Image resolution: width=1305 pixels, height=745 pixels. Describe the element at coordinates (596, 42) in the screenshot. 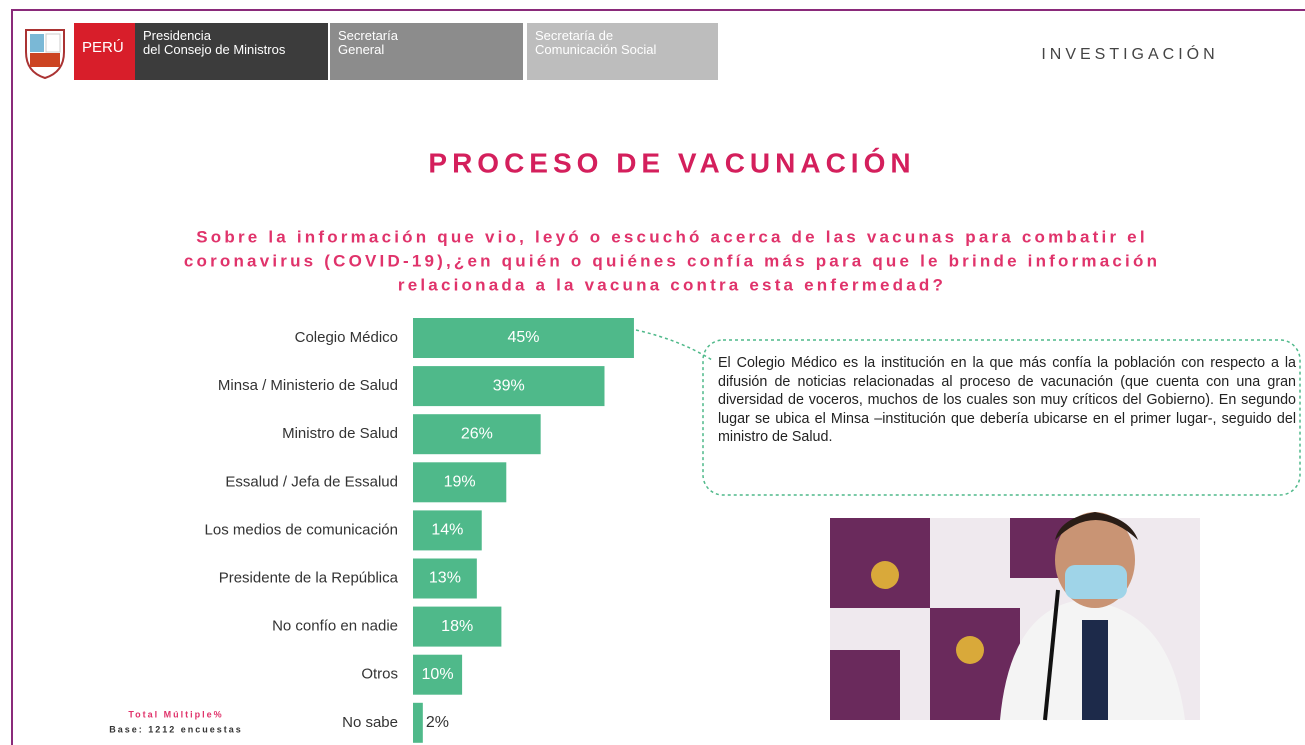

I see `unit-name: Secretaría de Comunicación Social` at that location.